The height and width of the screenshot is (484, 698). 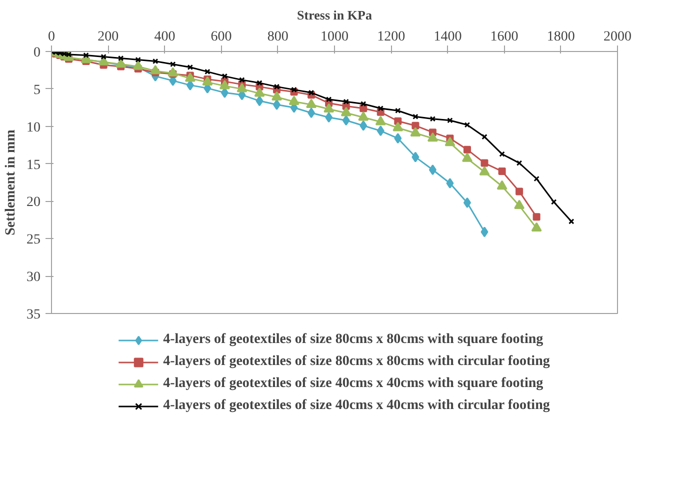 What do you see at coordinates (277, 37) in the screenshot?
I see `x-tick-label: 800` at bounding box center [277, 37].